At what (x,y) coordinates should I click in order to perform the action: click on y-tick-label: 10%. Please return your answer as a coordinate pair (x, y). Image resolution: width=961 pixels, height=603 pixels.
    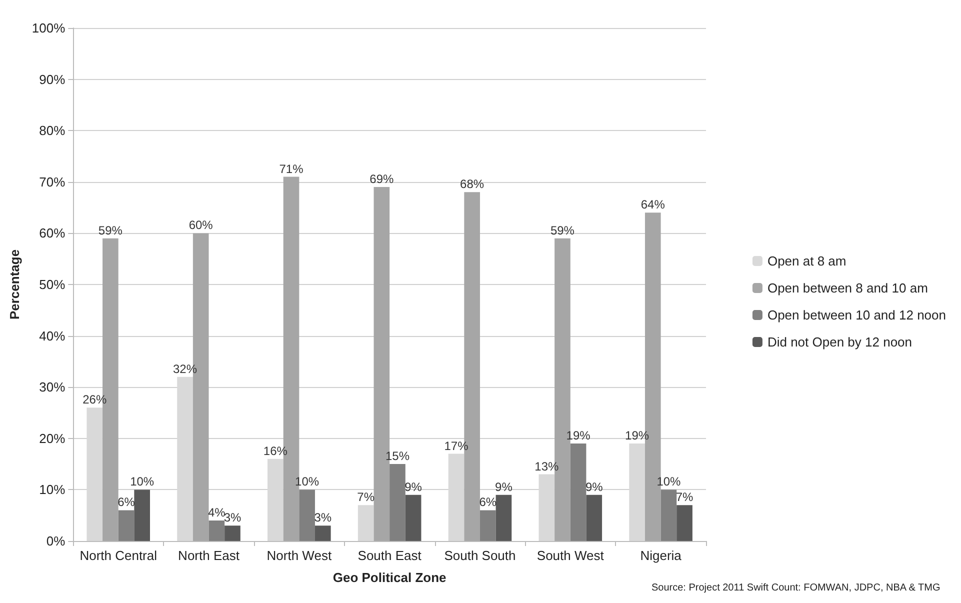
    Looking at the image, I should click on (52, 490).